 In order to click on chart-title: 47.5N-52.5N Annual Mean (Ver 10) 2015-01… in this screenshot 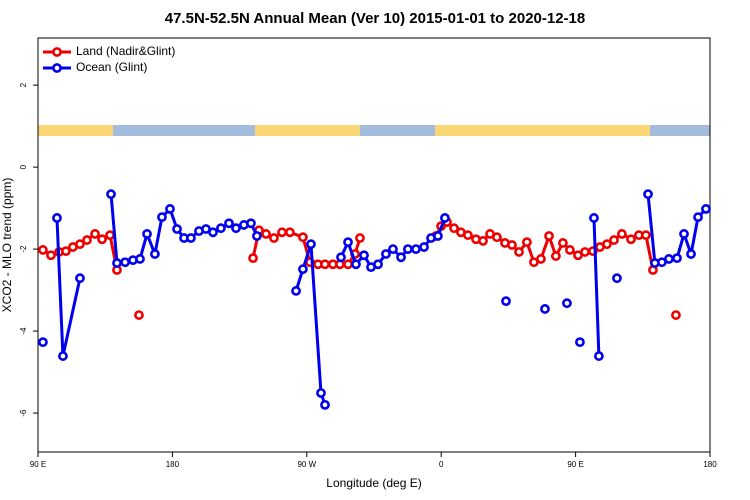, I will do `click(375, 18)`.